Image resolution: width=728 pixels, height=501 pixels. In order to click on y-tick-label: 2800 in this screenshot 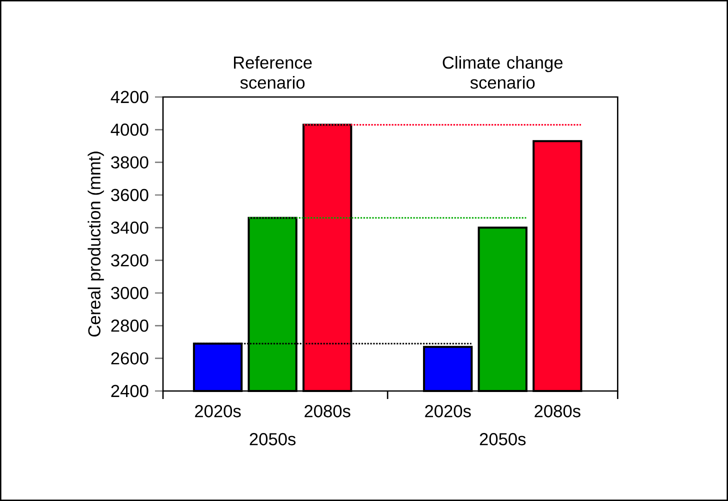, I will do `click(129, 326)`.